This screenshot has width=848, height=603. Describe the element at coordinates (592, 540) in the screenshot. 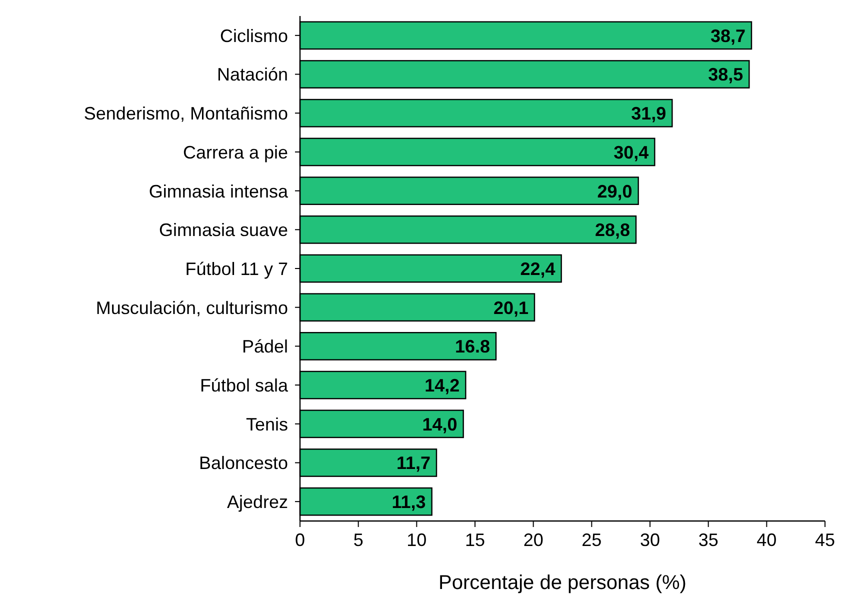

I see `x-tick-label: 25` at that location.